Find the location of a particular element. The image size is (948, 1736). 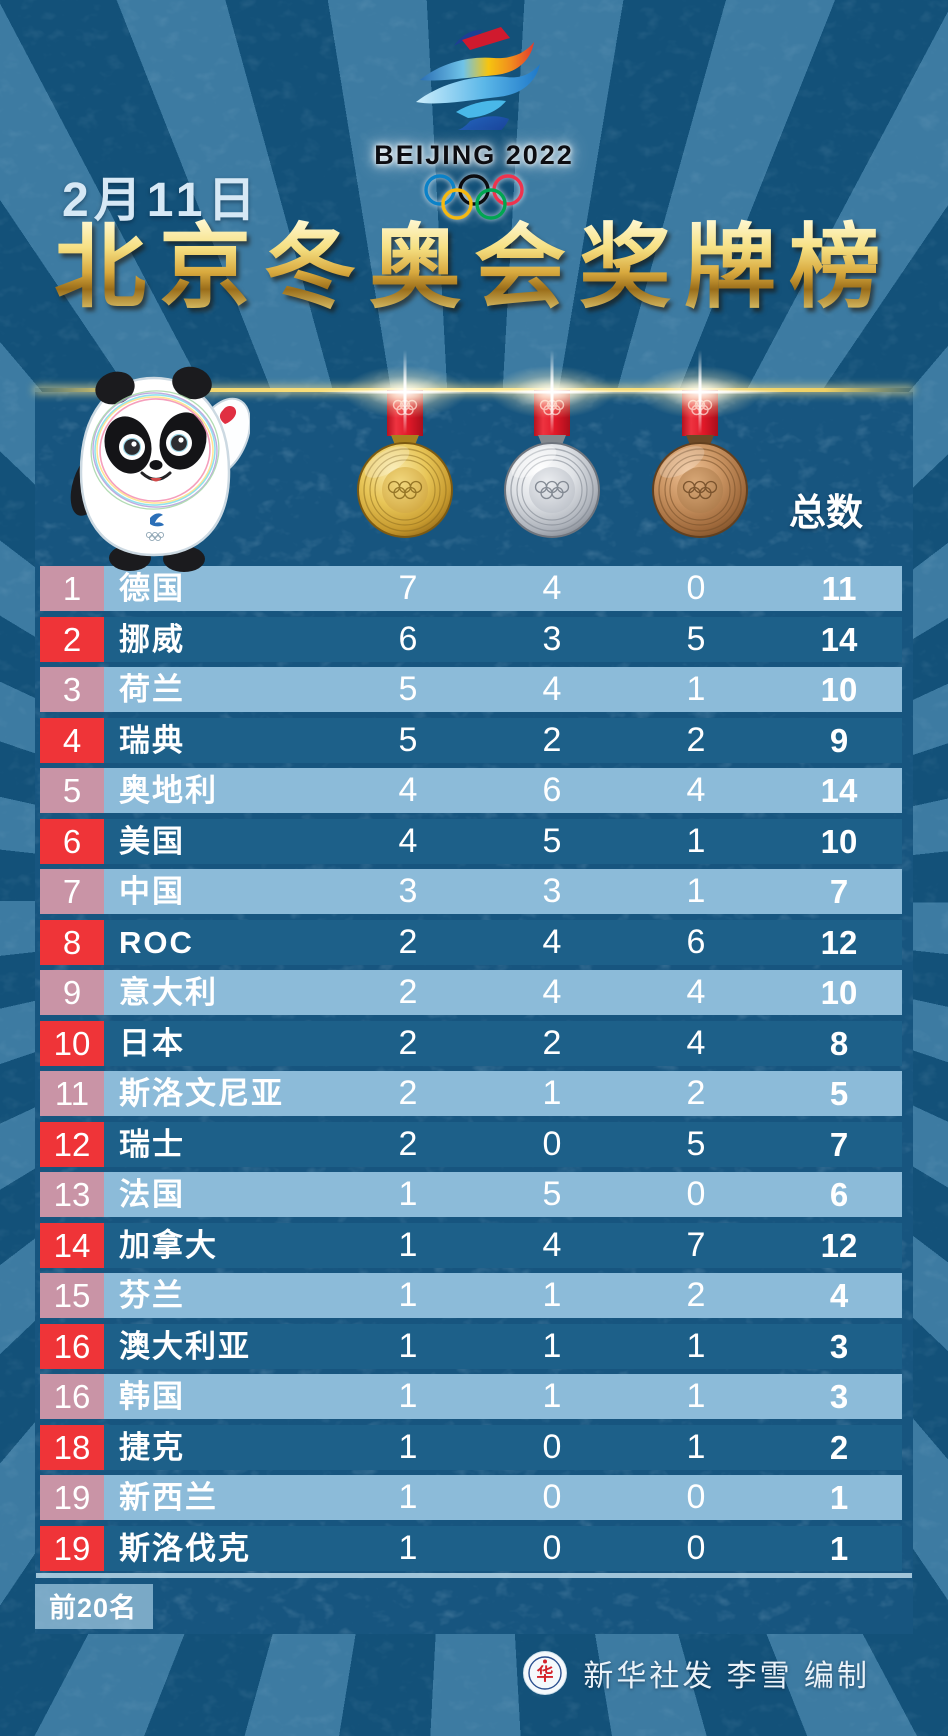

total-count-cell: 5 is located at coordinates (839, 1093).